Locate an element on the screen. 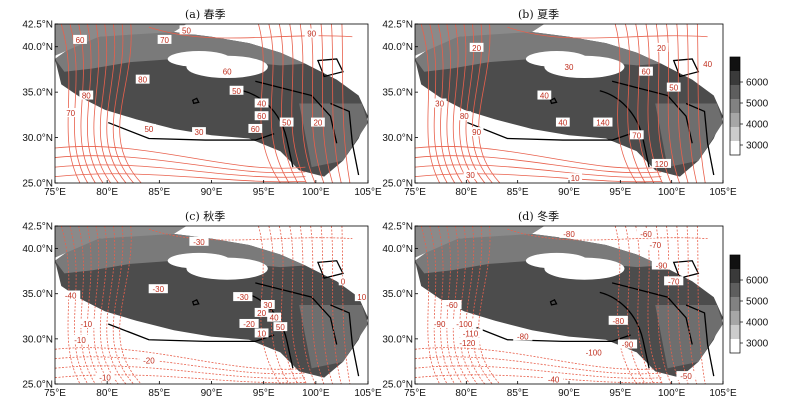 This screenshot has width=787, height=407. panel-title: (a) 春季 is located at coordinates (205, 14).